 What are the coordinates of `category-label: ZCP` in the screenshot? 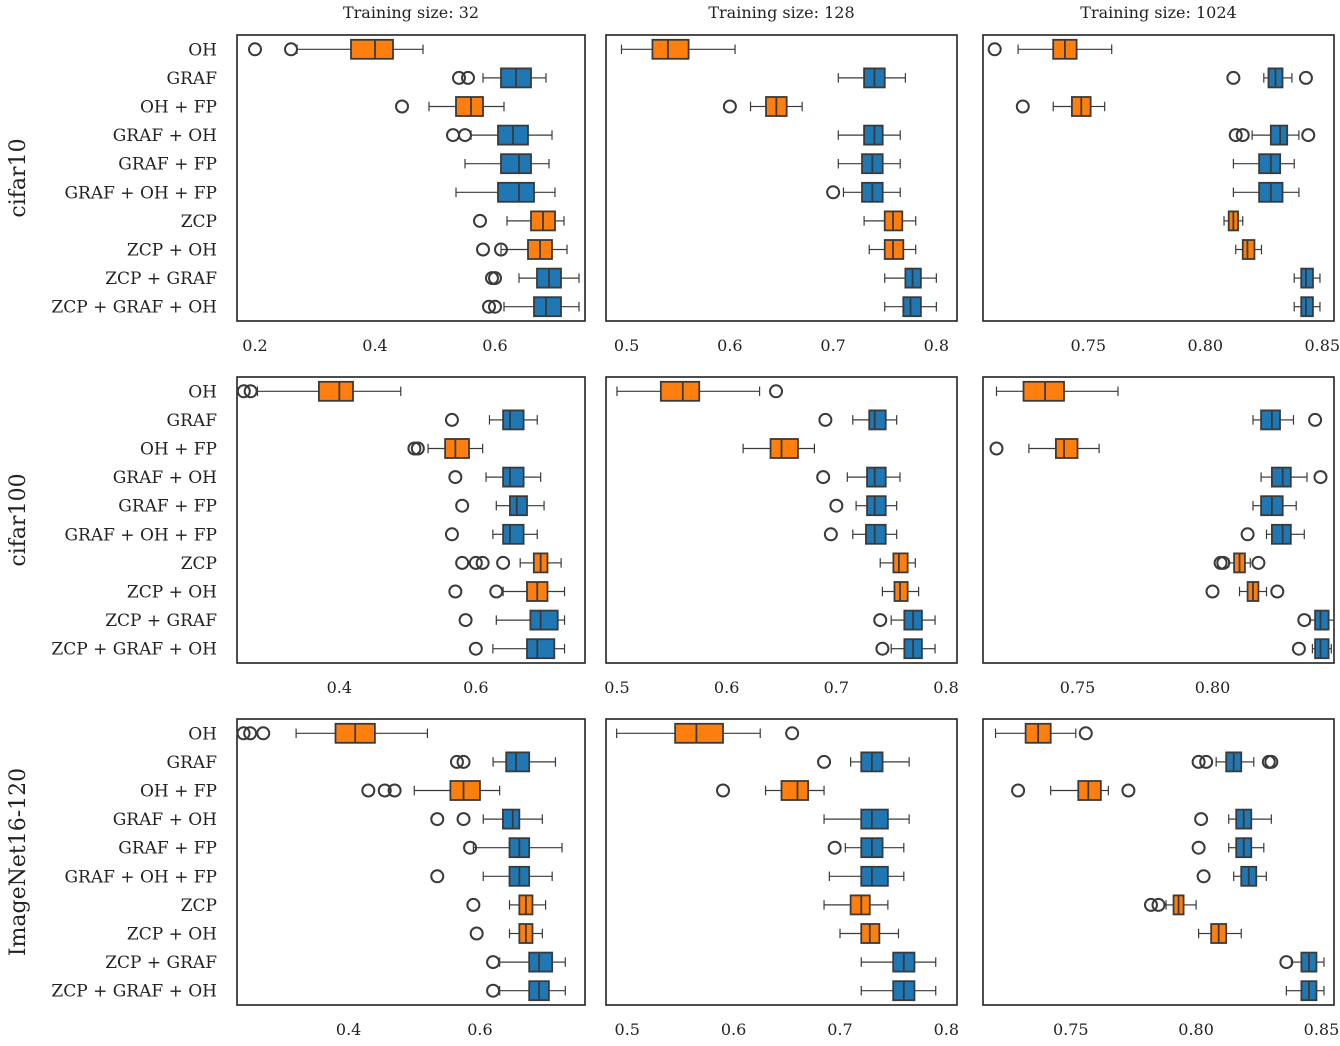 It's located at (199, 222).